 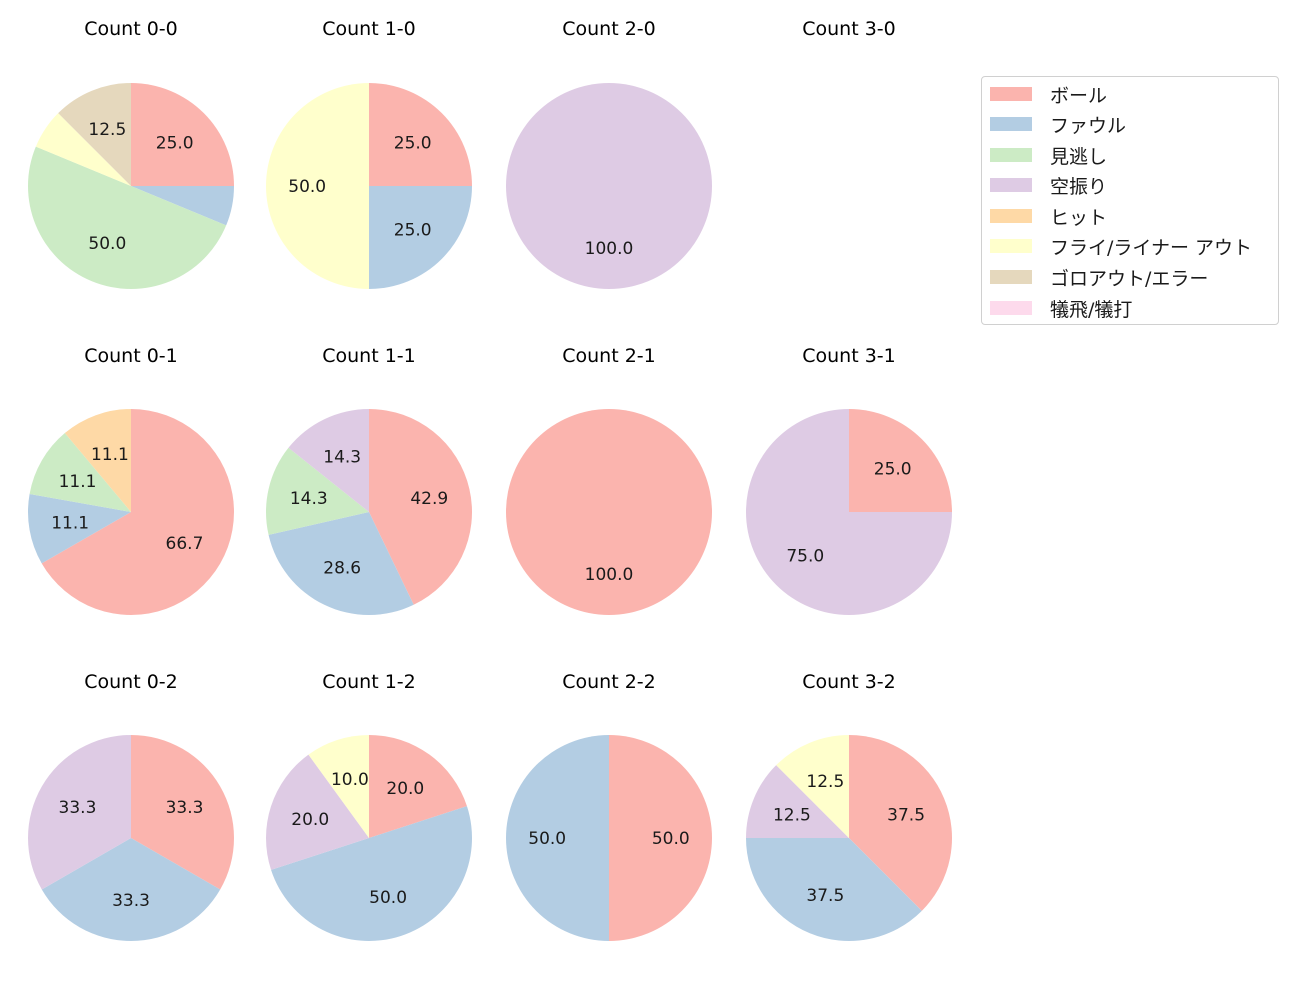 I want to click on pie-chart: Count 0-2 33.3 33.3 33.3, so click(x=130, y=806).